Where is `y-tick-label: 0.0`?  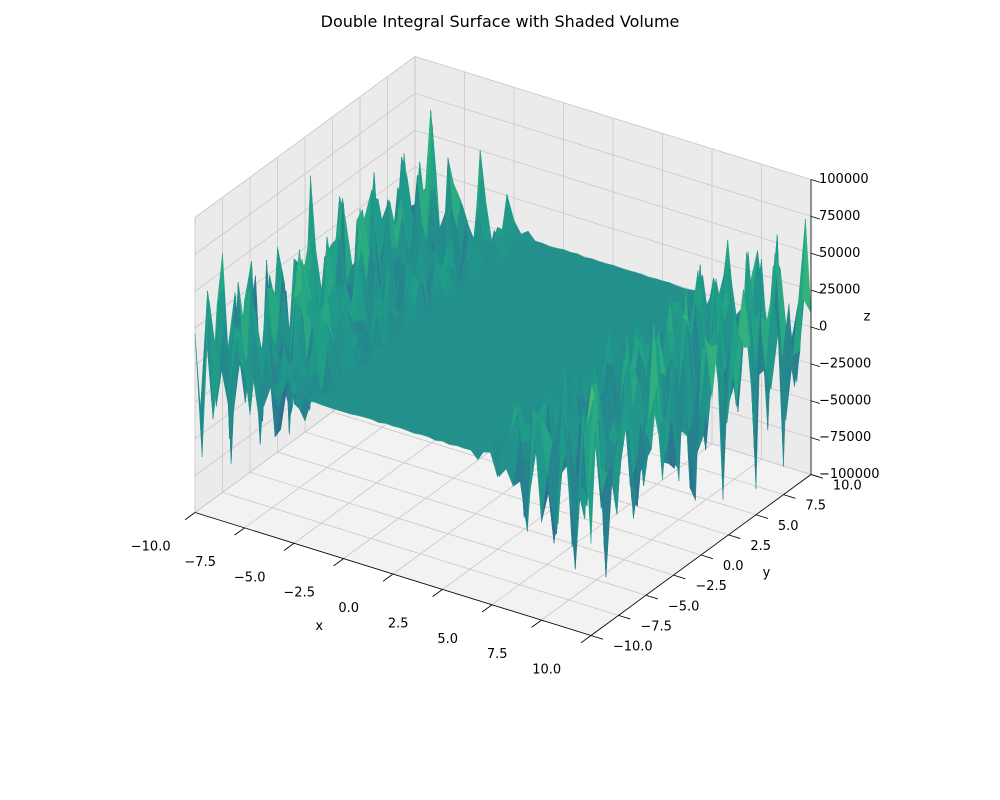 y-tick-label: 0.0 is located at coordinates (733, 566).